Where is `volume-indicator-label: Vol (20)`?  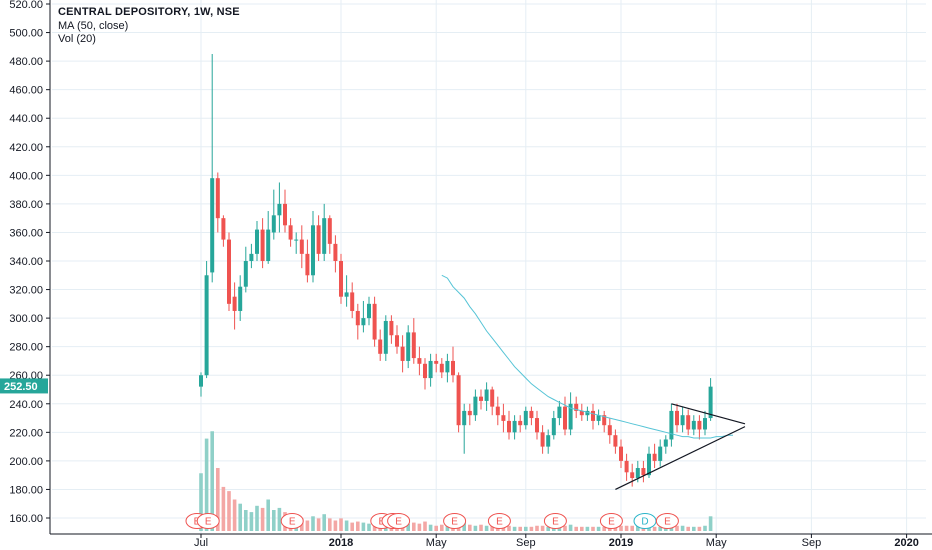 volume-indicator-label: Vol (20) is located at coordinates (77, 39).